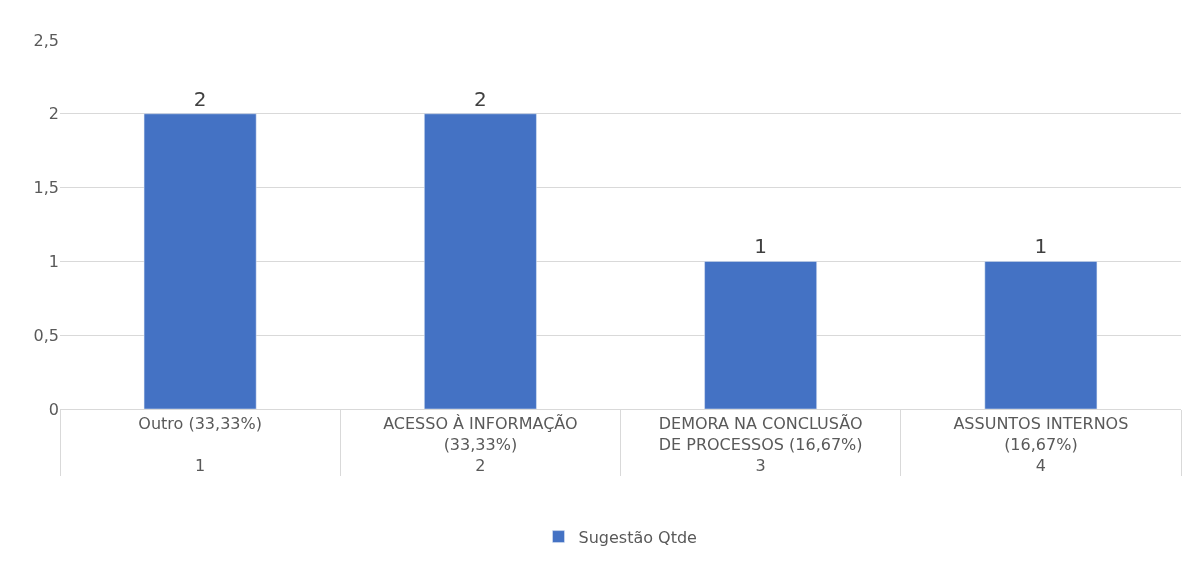 The width and height of the screenshot is (1201, 566). Describe the element at coordinates (1041, 444) in the screenshot. I see `category-label: ASSUNTOS INTERNOS (16,67%) 4` at that location.